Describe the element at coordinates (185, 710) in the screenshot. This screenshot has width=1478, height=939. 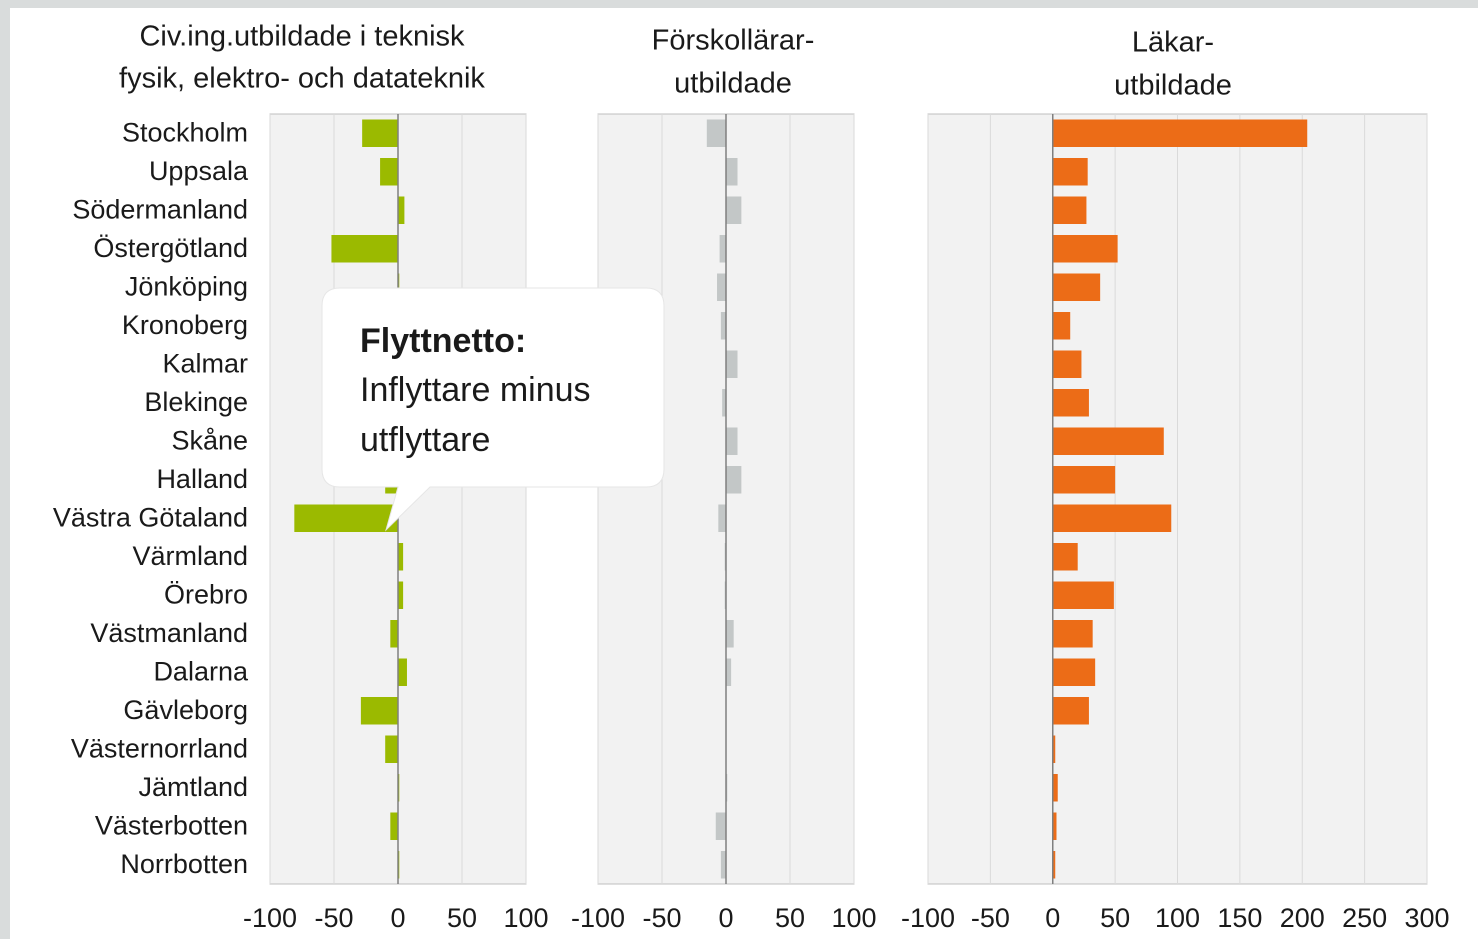
I see `category-label: Gävleborg` at that location.